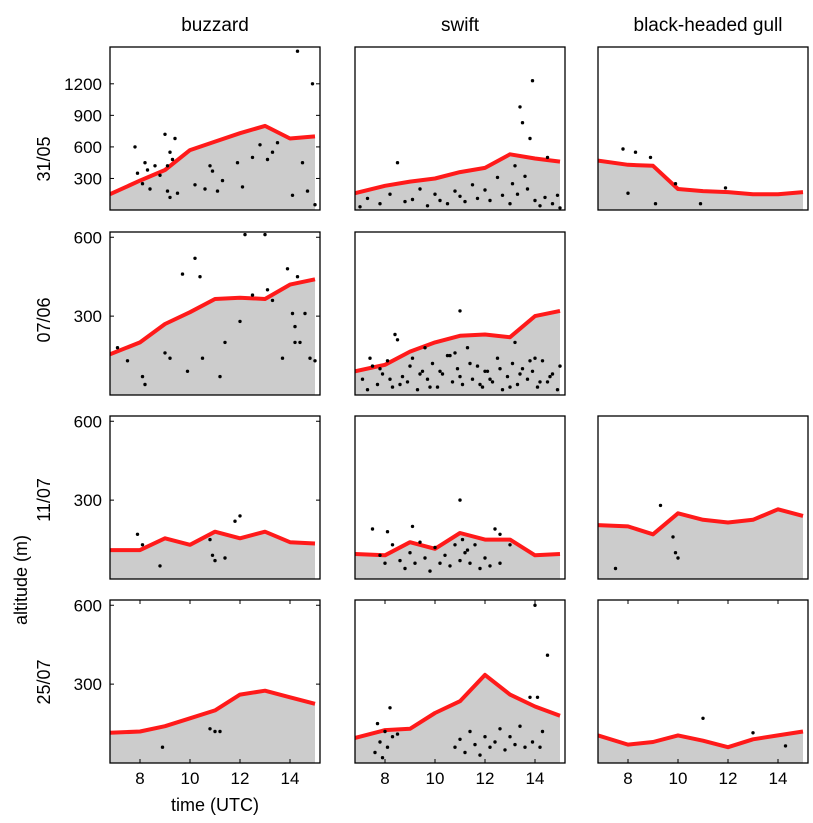 The width and height of the screenshot is (813, 823). I want to click on x-tick-label: 12, so click(485, 778).